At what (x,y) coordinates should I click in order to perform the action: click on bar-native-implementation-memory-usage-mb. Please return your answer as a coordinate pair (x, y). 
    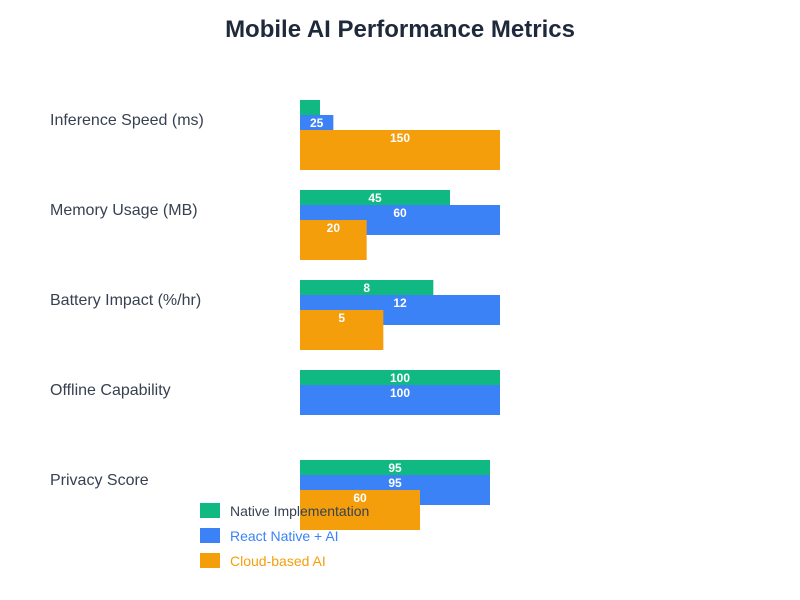
    Looking at the image, I should click on (375, 197).